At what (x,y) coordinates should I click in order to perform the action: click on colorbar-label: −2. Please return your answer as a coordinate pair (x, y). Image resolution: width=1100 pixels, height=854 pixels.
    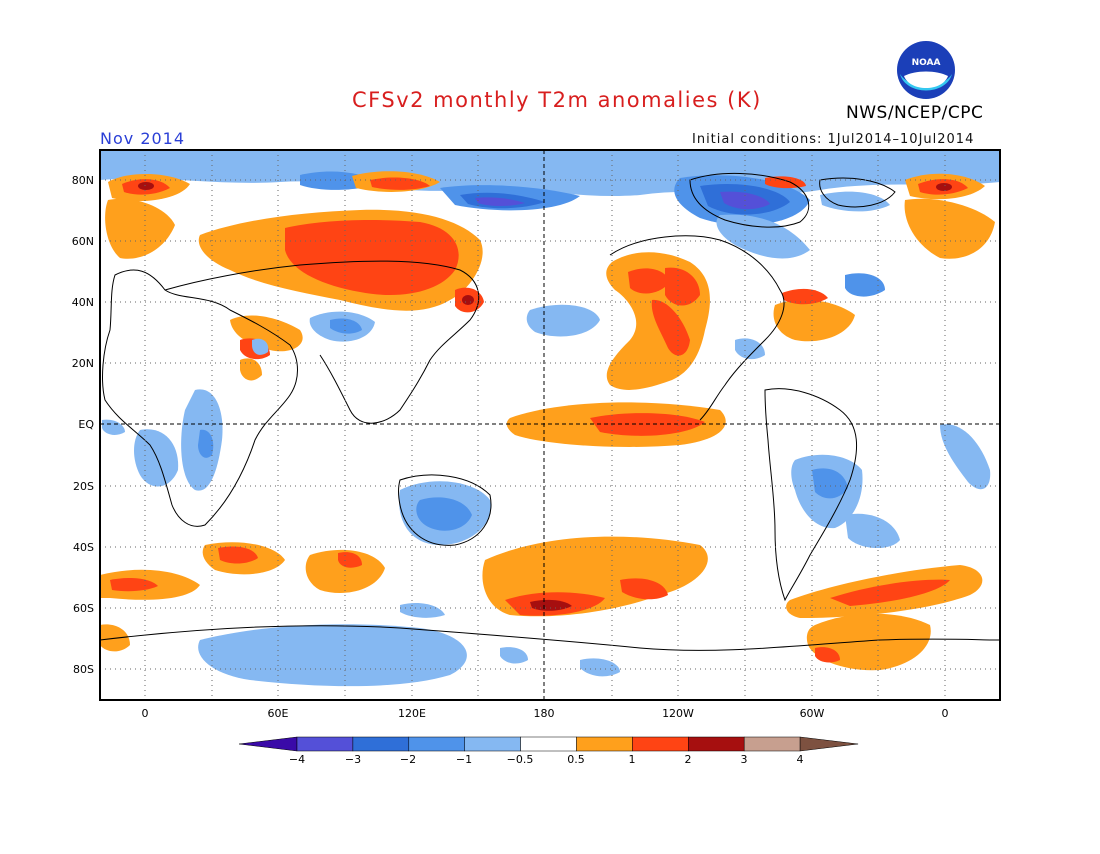
    Looking at the image, I should click on (408, 759).